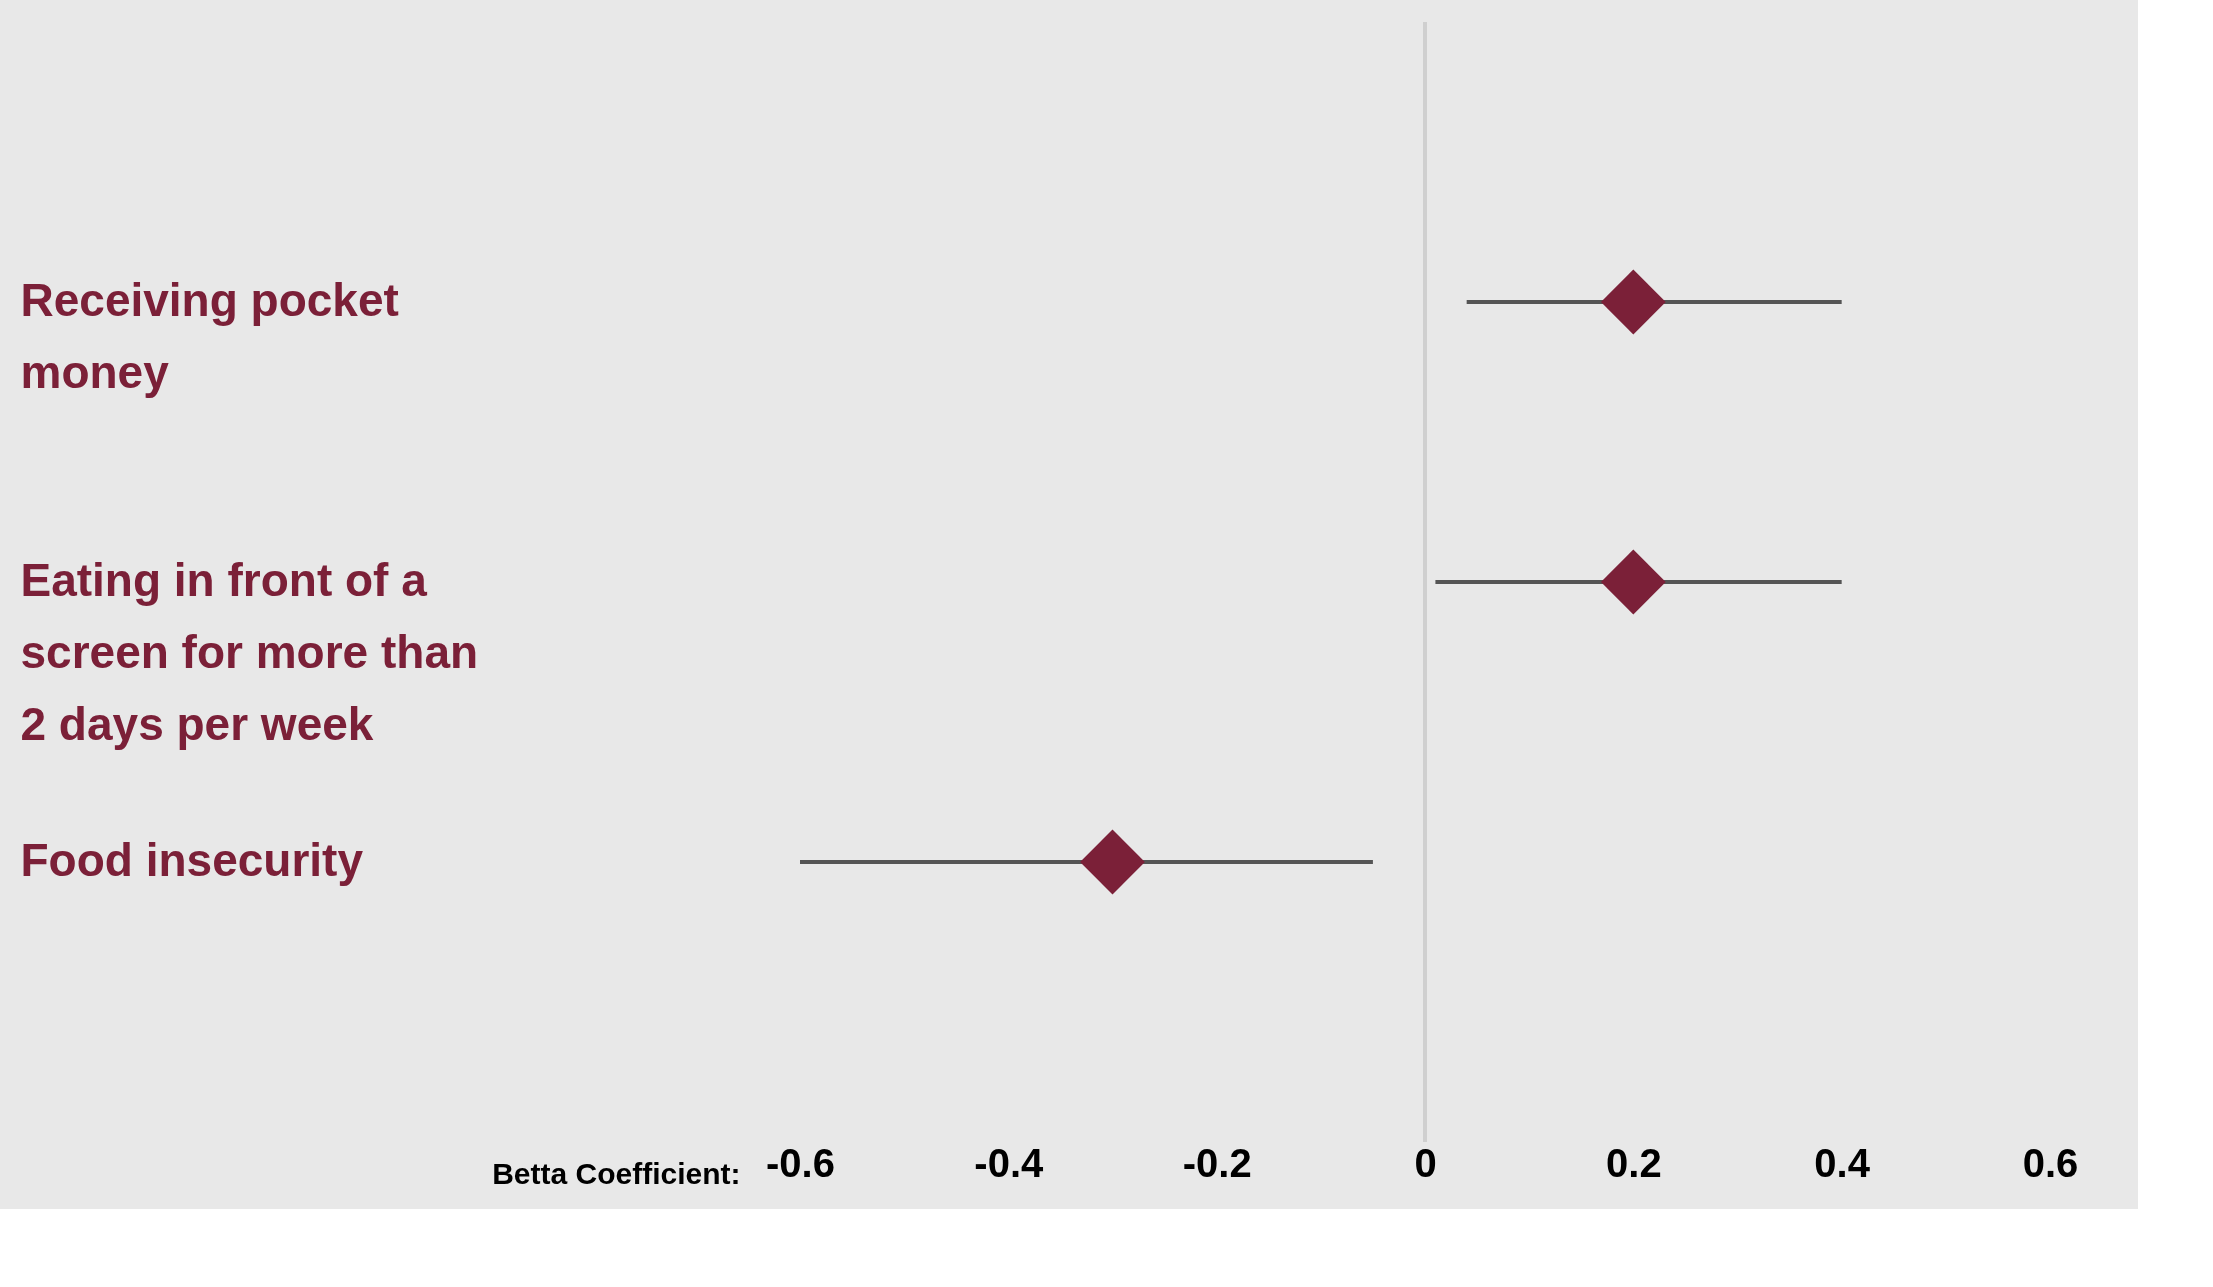 The image size is (2213, 1287). What do you see at coordinates (192, 860) in the screenshot?
I see `y-tick-label: Food insecurity` at bounding box center [192, 860].